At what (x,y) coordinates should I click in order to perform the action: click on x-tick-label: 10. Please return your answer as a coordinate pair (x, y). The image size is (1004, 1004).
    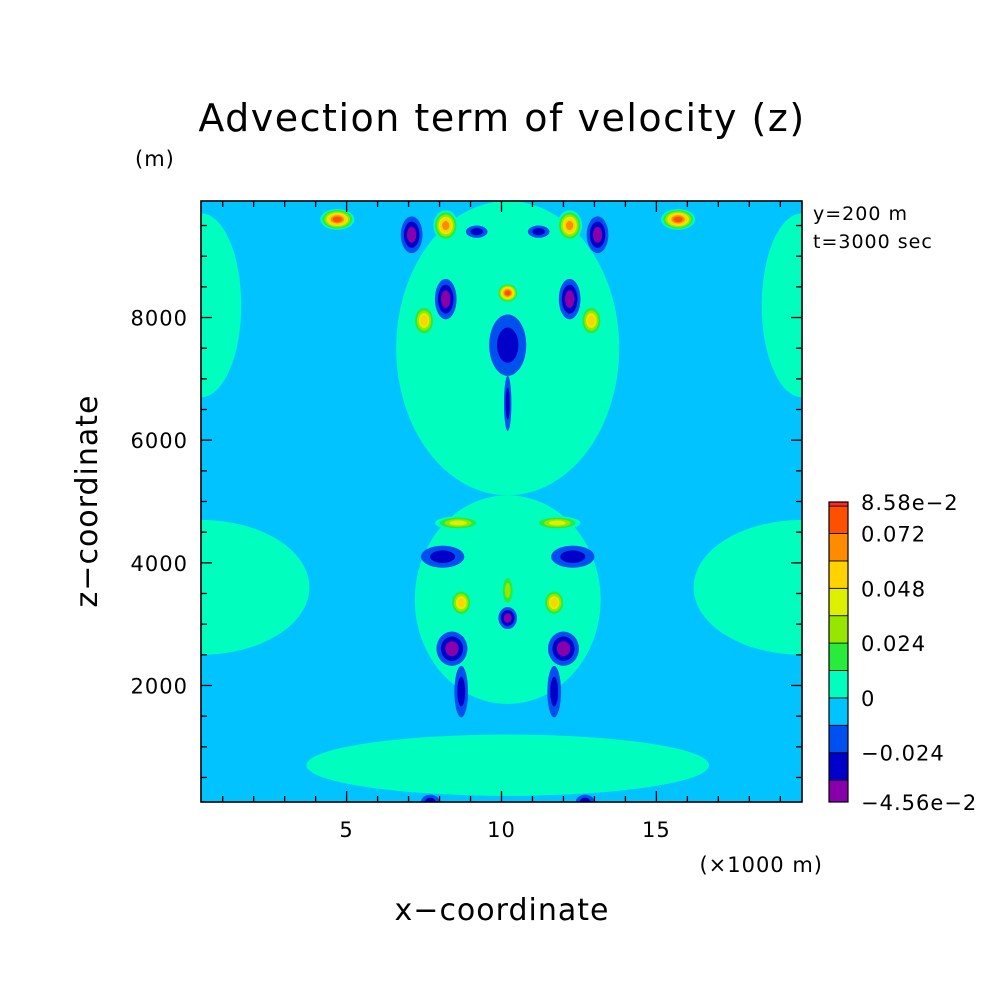
    Looking at the image, I should click on (501, 830).